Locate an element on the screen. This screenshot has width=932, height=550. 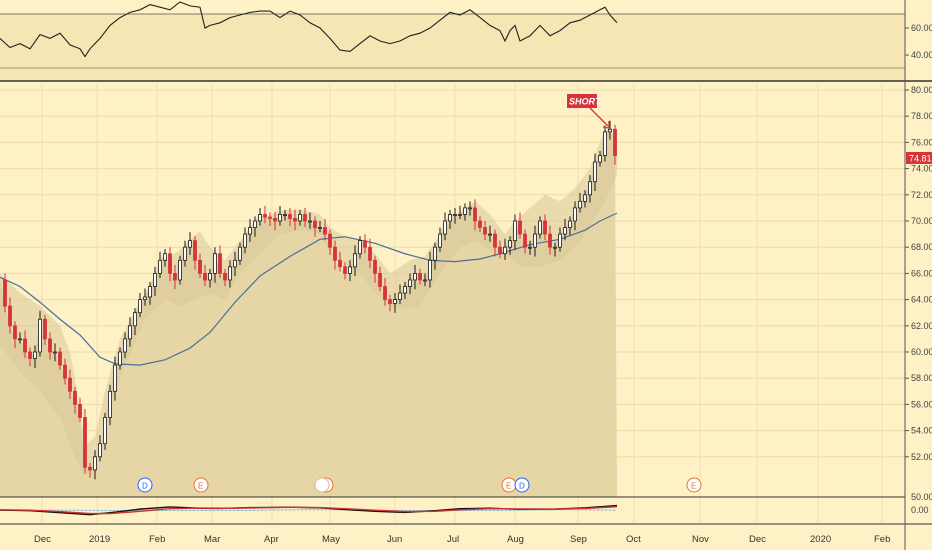
price-tick-label: 72.00 is located at coordinates (921, 195).